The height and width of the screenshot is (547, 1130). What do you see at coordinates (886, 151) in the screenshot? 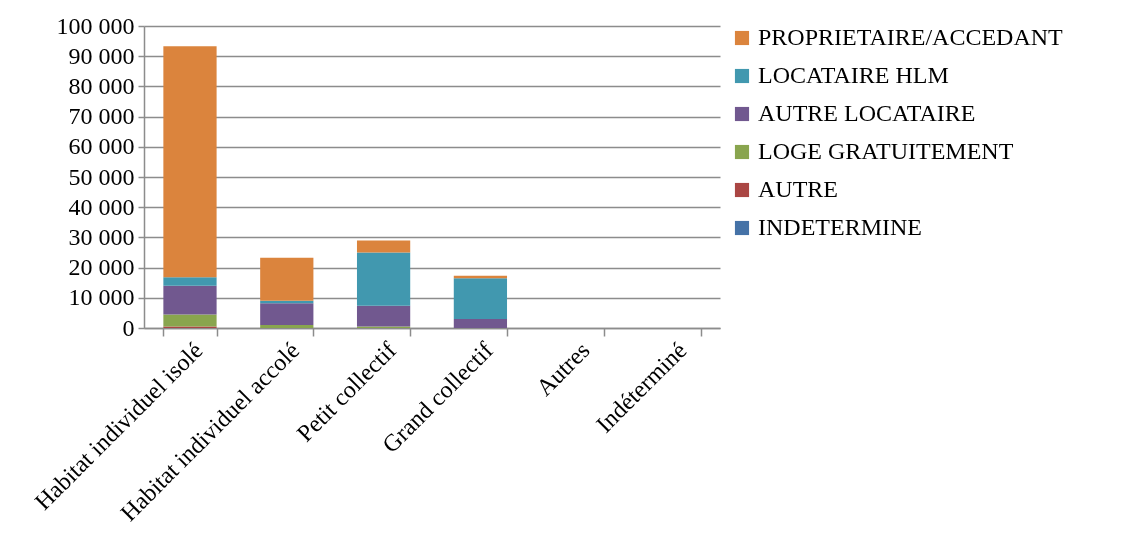
I see `legend-label: LOGE GRATUITEMENT` at bounding box center [886, 151].